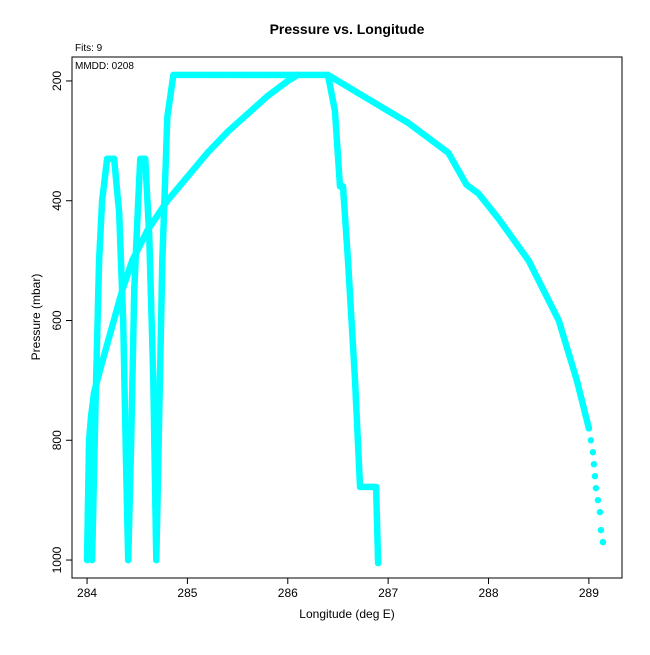 This screenshot has height=655, width=650. I want to click on x-tick-label: 285, so click(187, 593).